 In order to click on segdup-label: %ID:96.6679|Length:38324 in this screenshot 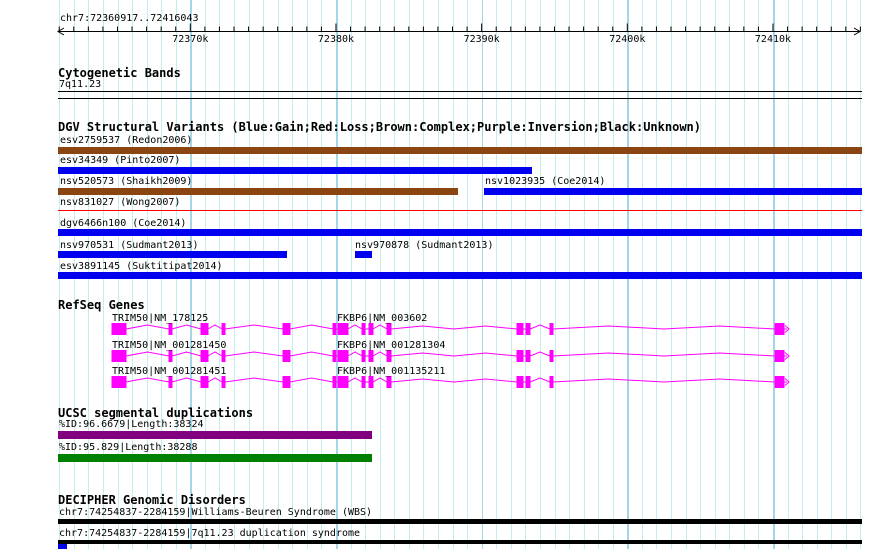, I will do `click(131, 424)`.